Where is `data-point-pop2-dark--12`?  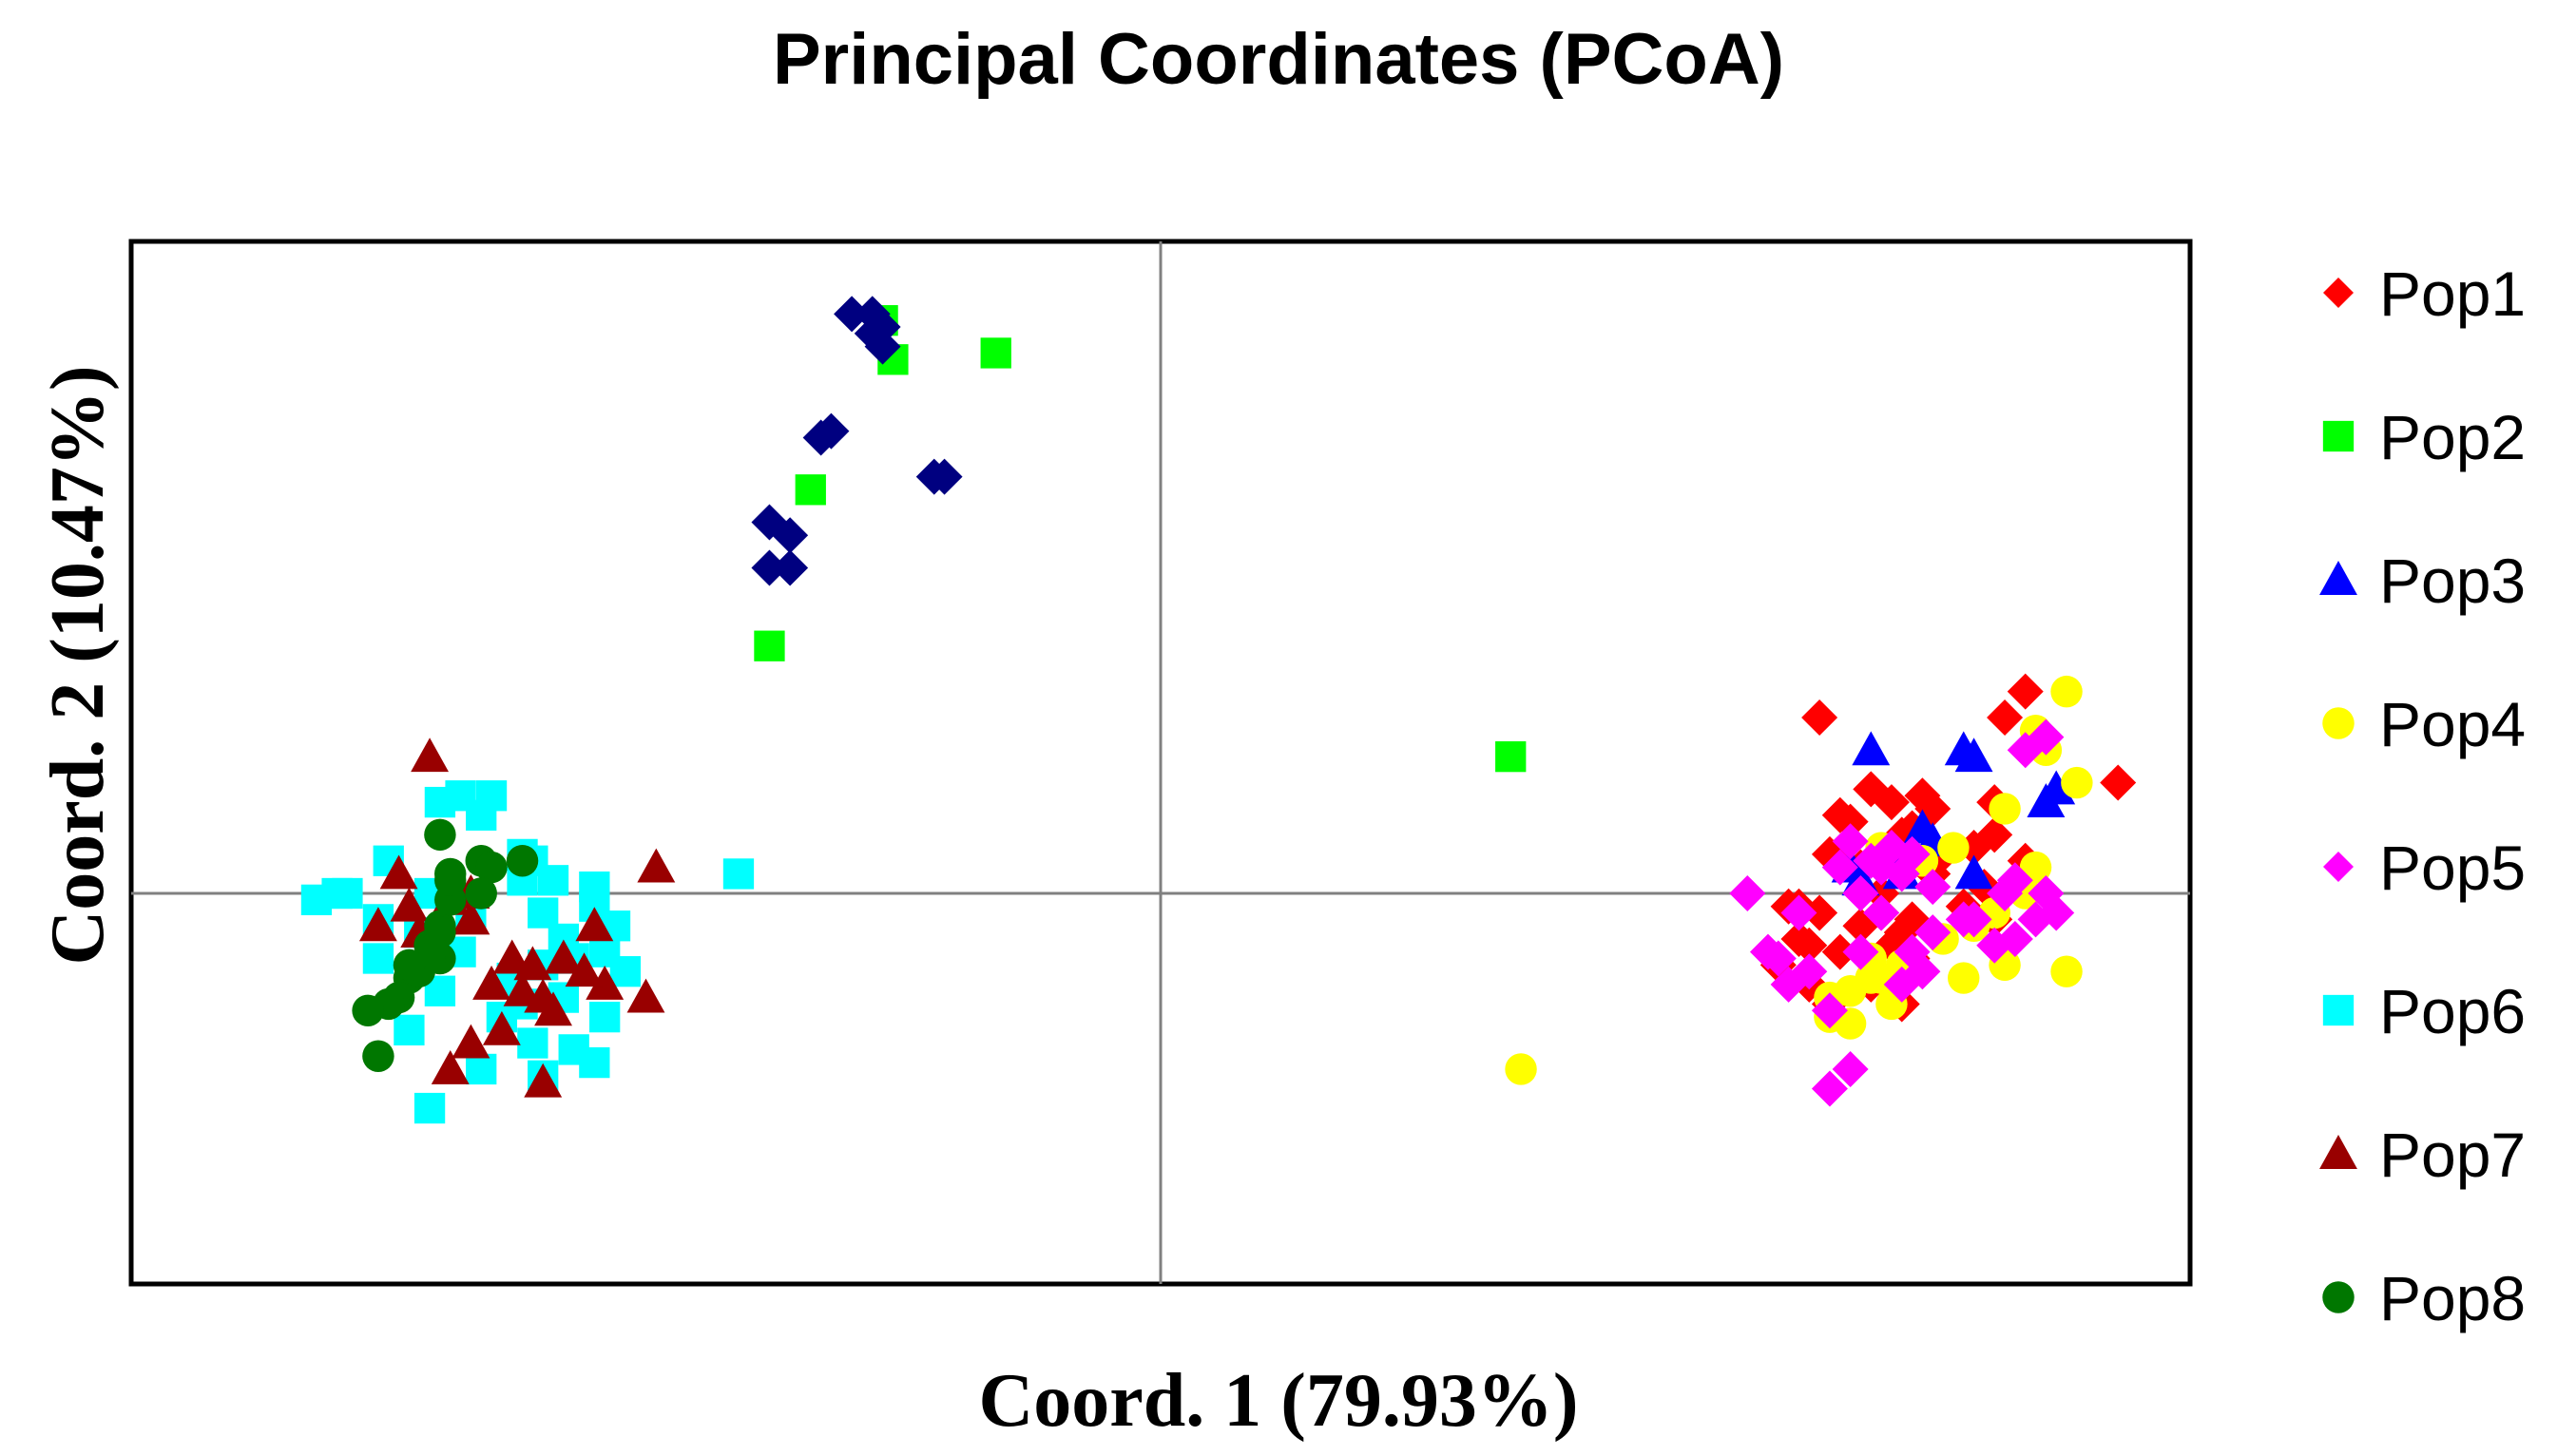 data-point-pop2-dark--12 is located at coordinates (791, 567).